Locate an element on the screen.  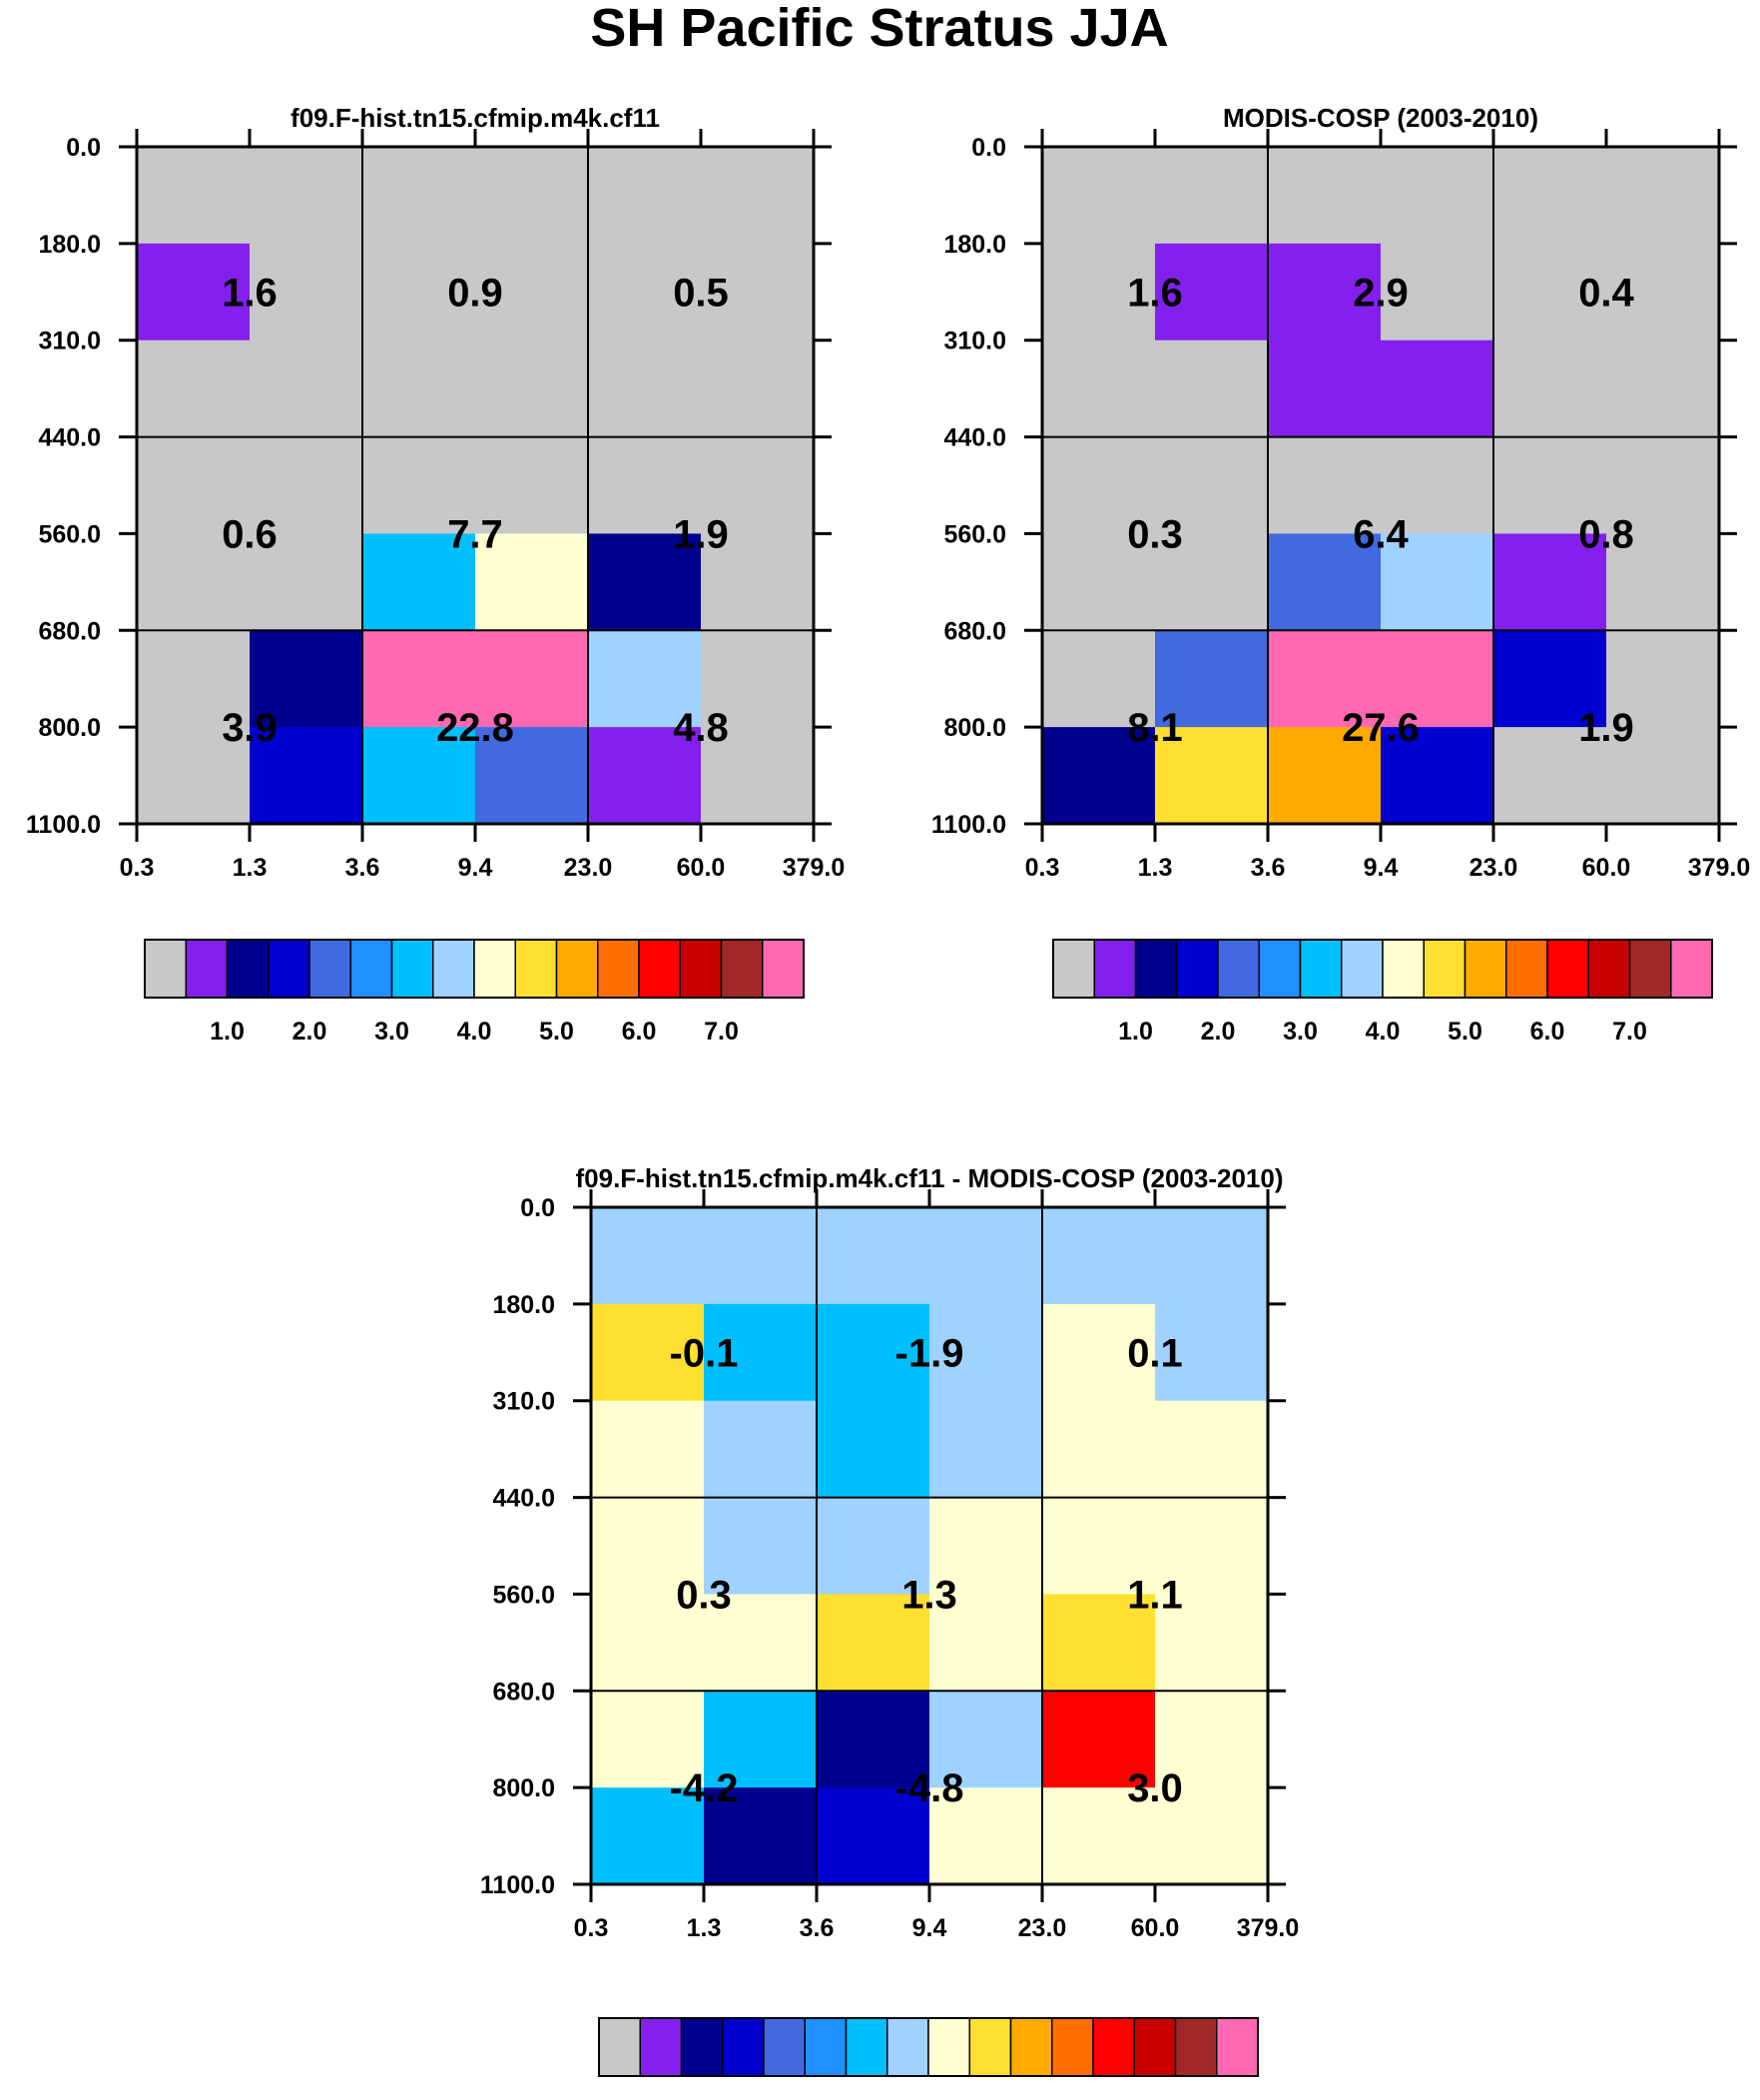
box-value-label: -1.9 is located at coordinates (929, 1353).